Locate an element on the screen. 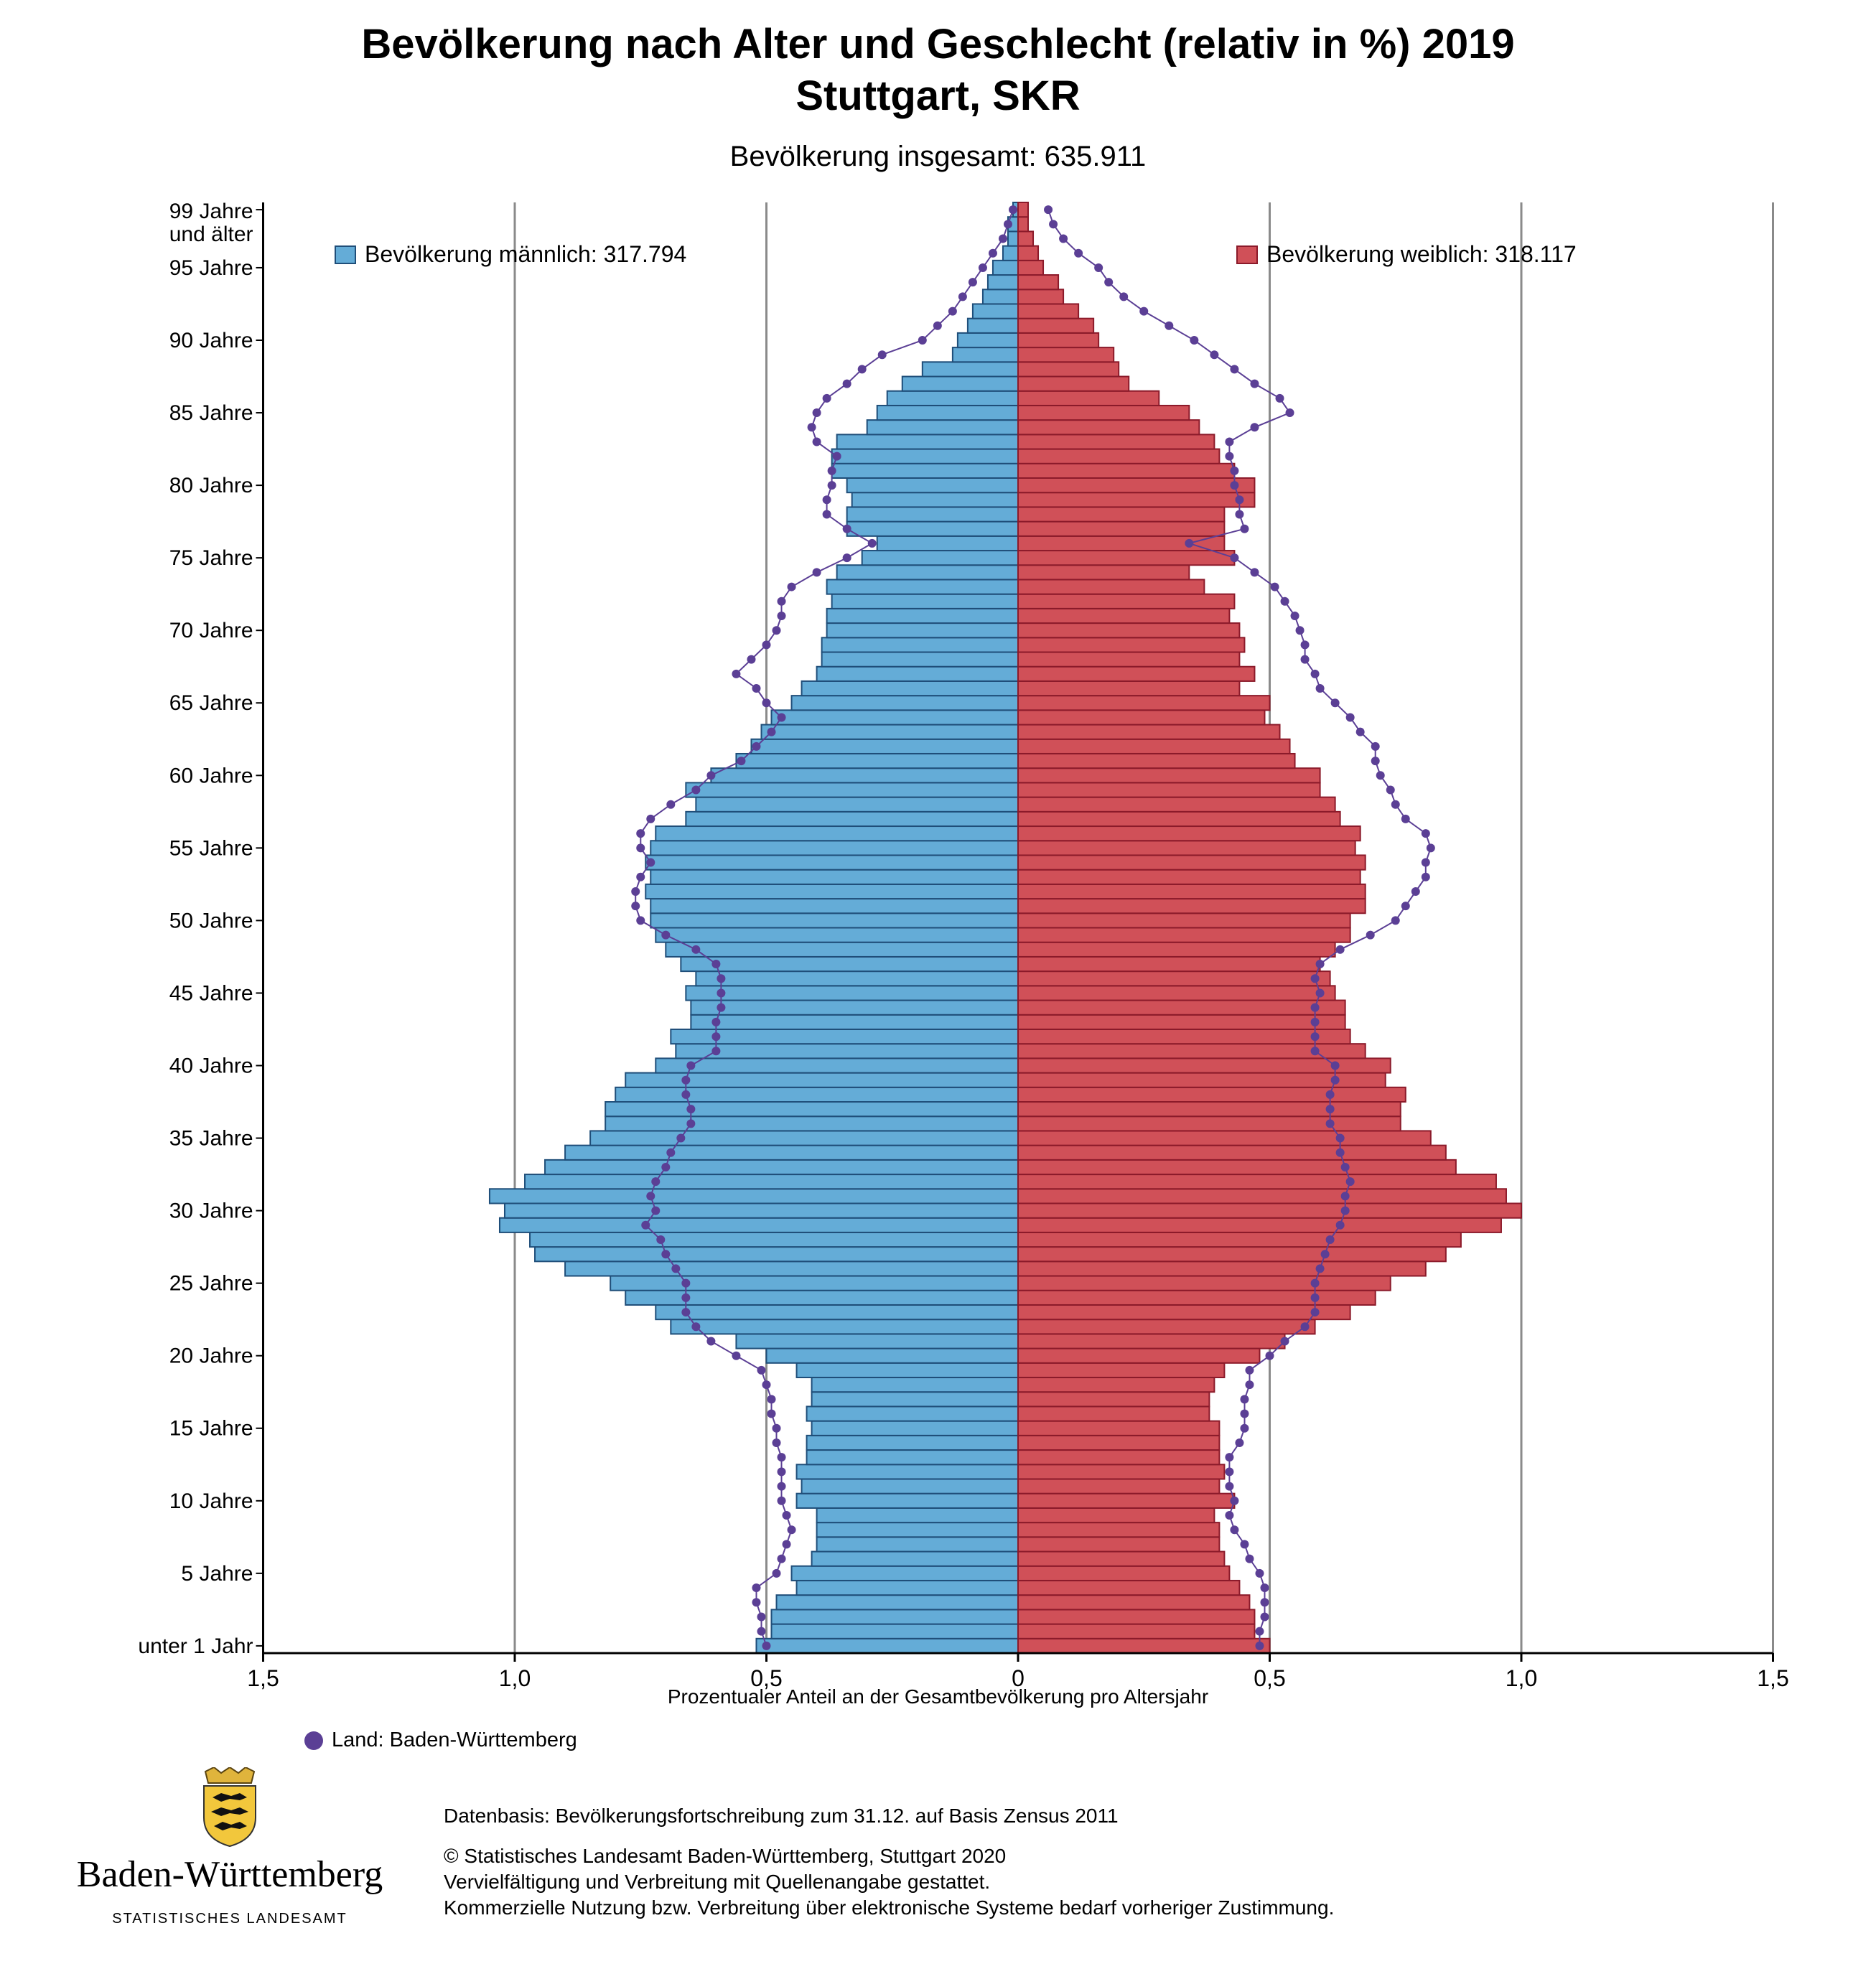 The image size is (1876, 1979). legend-male-label: Bevölkerung männlich: 317.794 is located at coordinates (526, 254).